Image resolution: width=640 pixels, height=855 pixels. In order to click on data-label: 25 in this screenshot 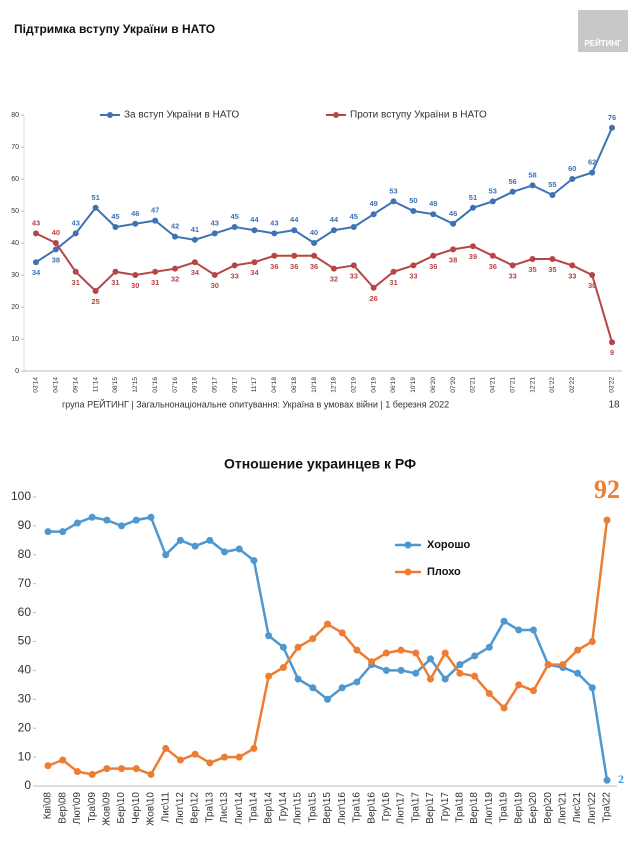, I will do `click(95, 301)`.